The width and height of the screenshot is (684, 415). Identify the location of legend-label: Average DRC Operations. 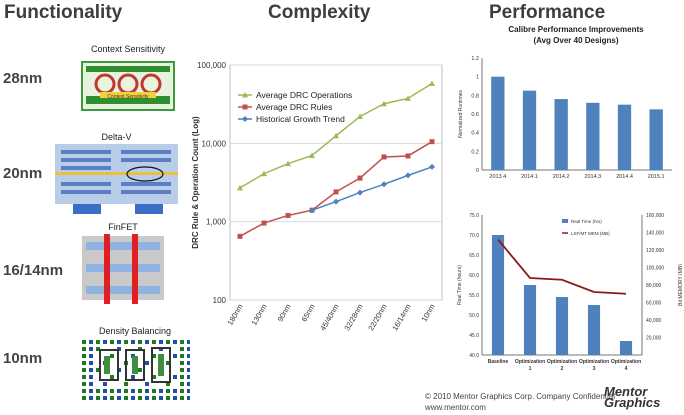
(304, 95).